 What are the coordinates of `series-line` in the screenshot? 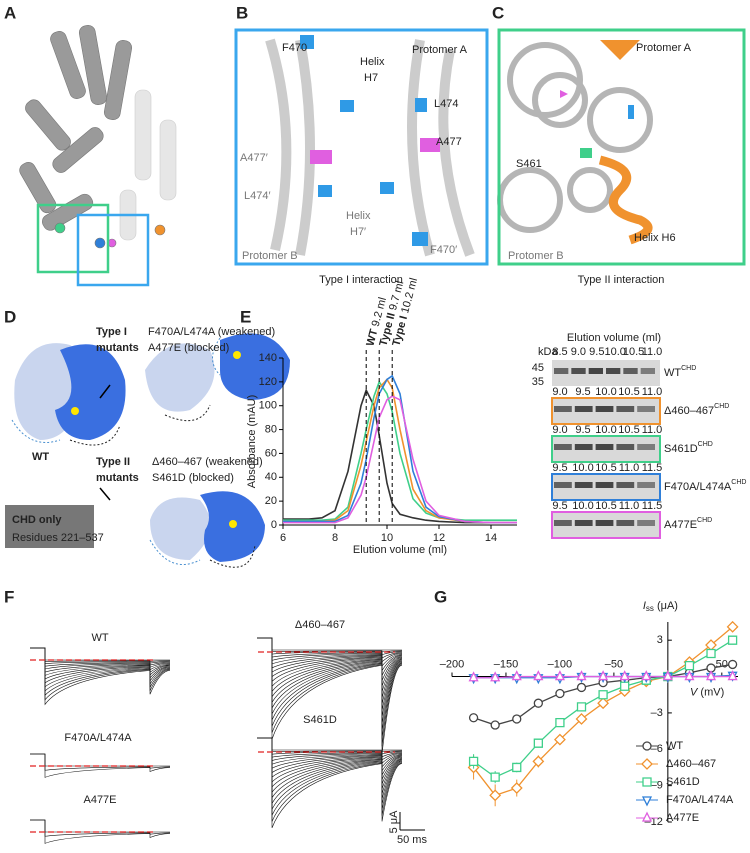 It's located at (400, 459).